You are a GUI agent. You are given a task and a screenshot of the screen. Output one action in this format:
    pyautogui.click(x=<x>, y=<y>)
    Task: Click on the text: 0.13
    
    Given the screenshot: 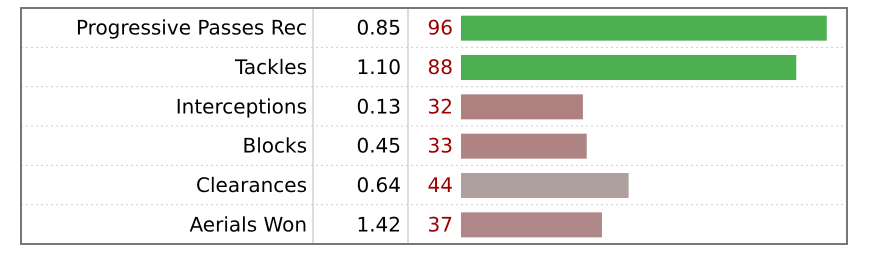 What is the action you would take?
    pyautogui.click(x=378, y=106)
    